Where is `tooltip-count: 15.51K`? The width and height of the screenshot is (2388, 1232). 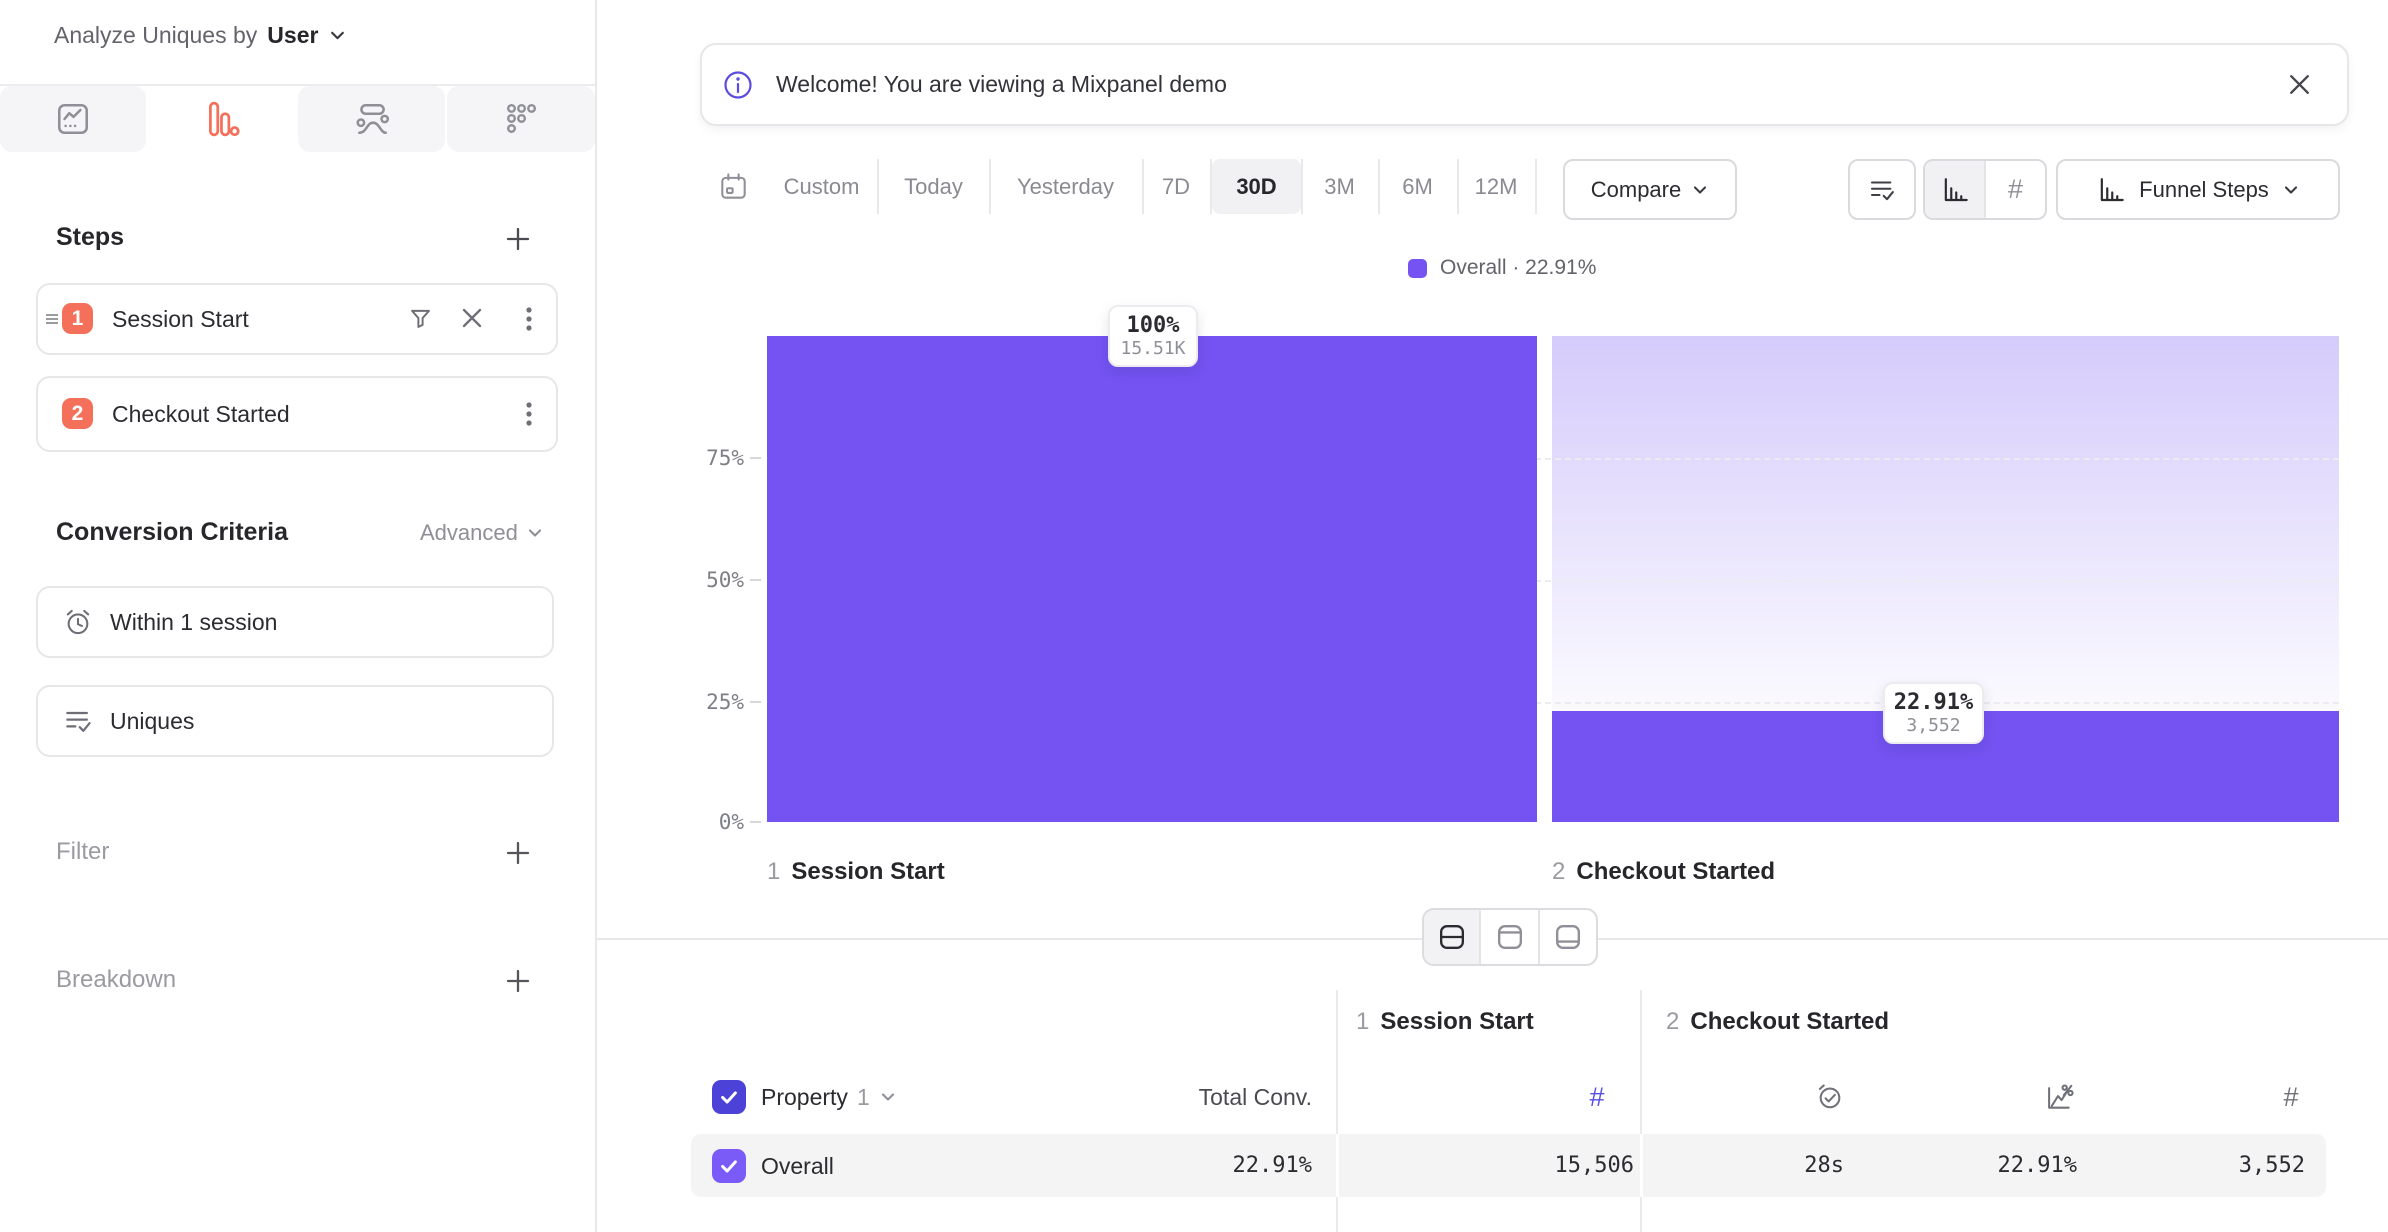 tooltip-count: 15.51K is located at coordinates (1153, 348).